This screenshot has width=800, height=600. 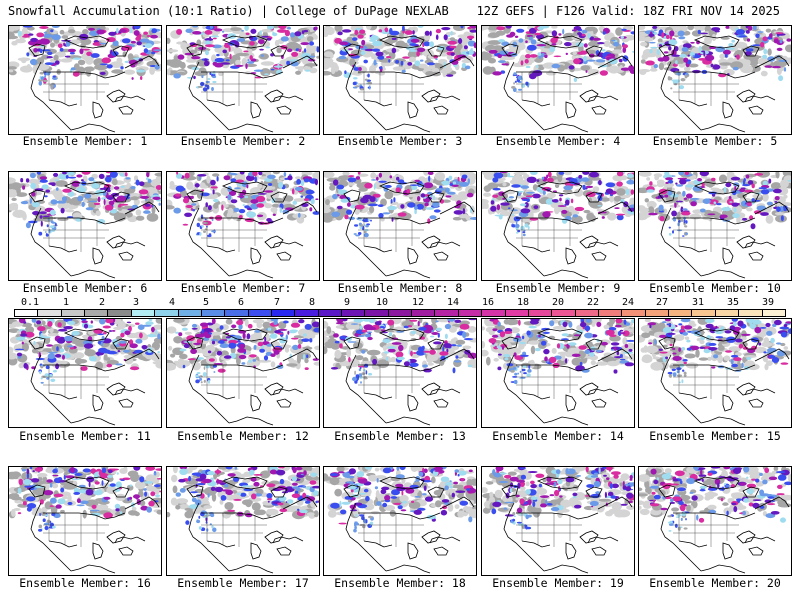 I want to click on ensemble-member-label: Ensemble Member: 20, so click(x=715, y=583).